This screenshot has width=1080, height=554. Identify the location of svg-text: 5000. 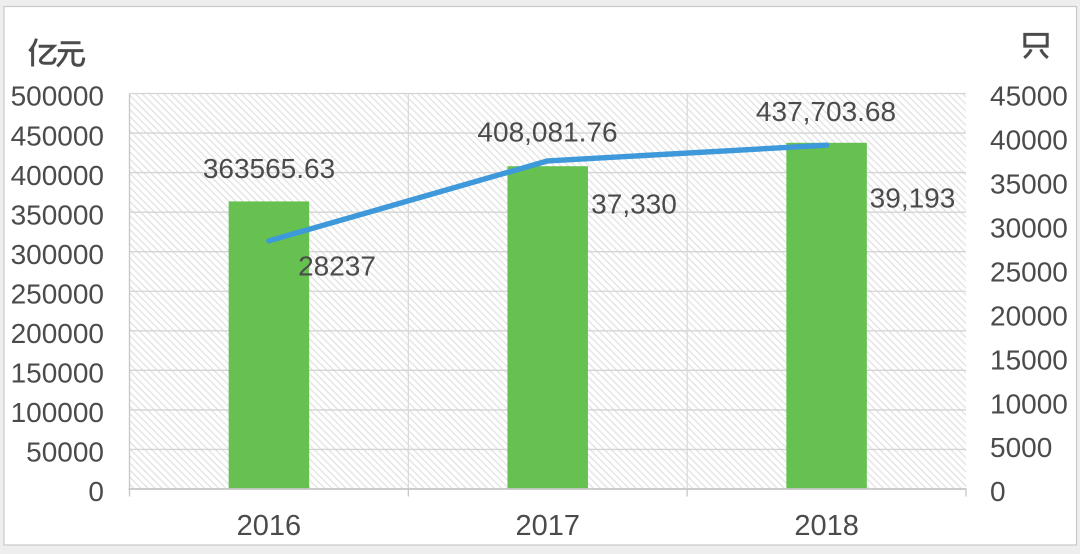
(1021, 447).